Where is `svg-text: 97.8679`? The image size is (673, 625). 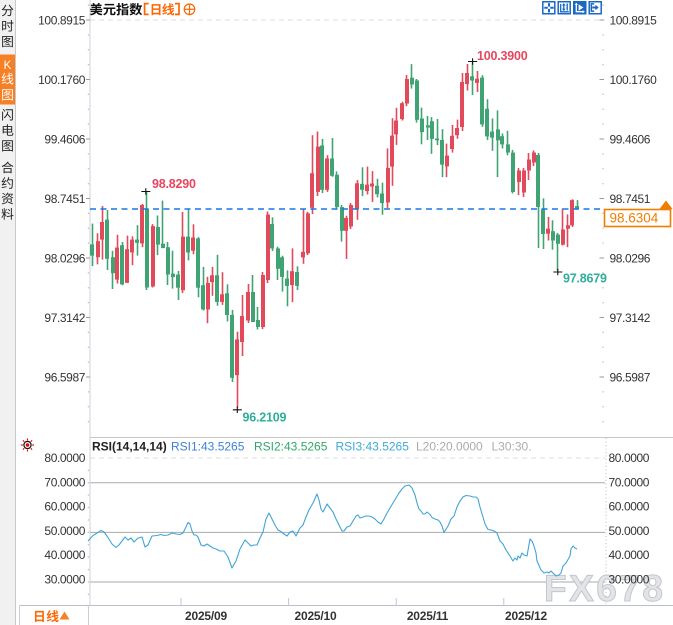
svg-text: 97.8679 is located at coordinates (585, 279).